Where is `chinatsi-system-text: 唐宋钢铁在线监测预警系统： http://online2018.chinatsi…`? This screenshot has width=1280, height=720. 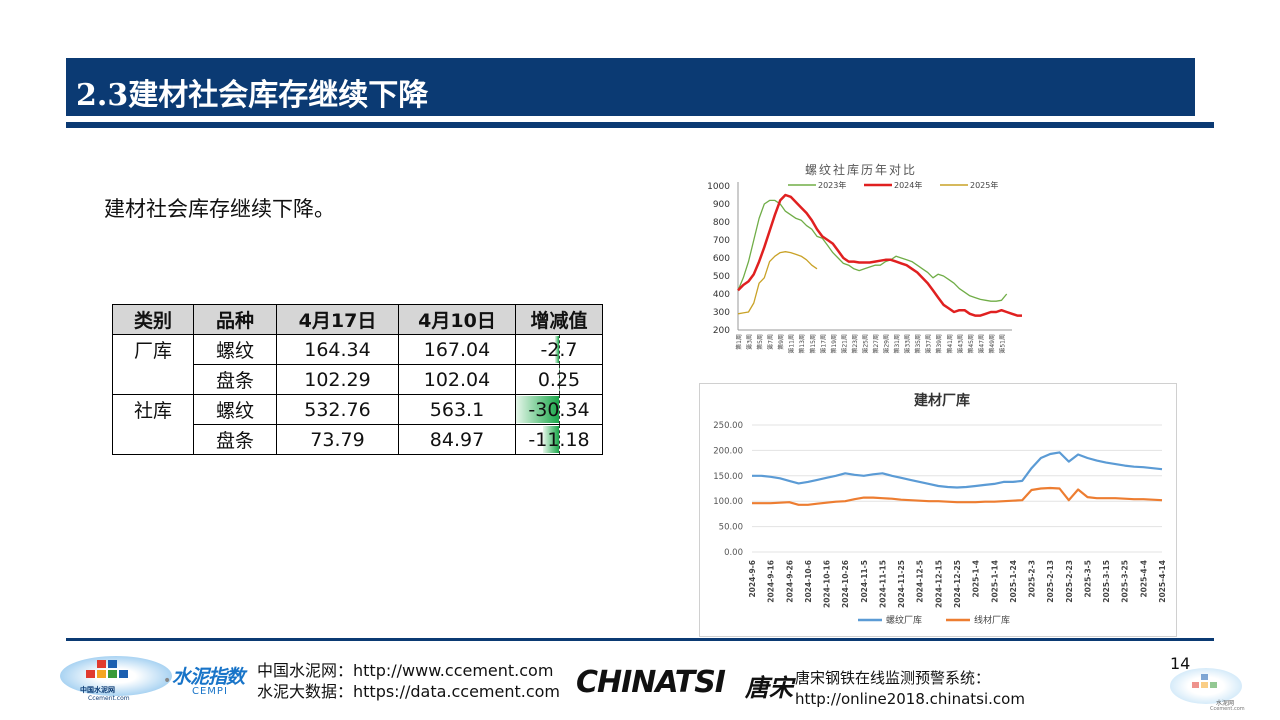
chinatsi-system-text: 唐宋钢铁在线监测预警系统： http://online2018.chinatsi… is located at coordinates (910, 689).